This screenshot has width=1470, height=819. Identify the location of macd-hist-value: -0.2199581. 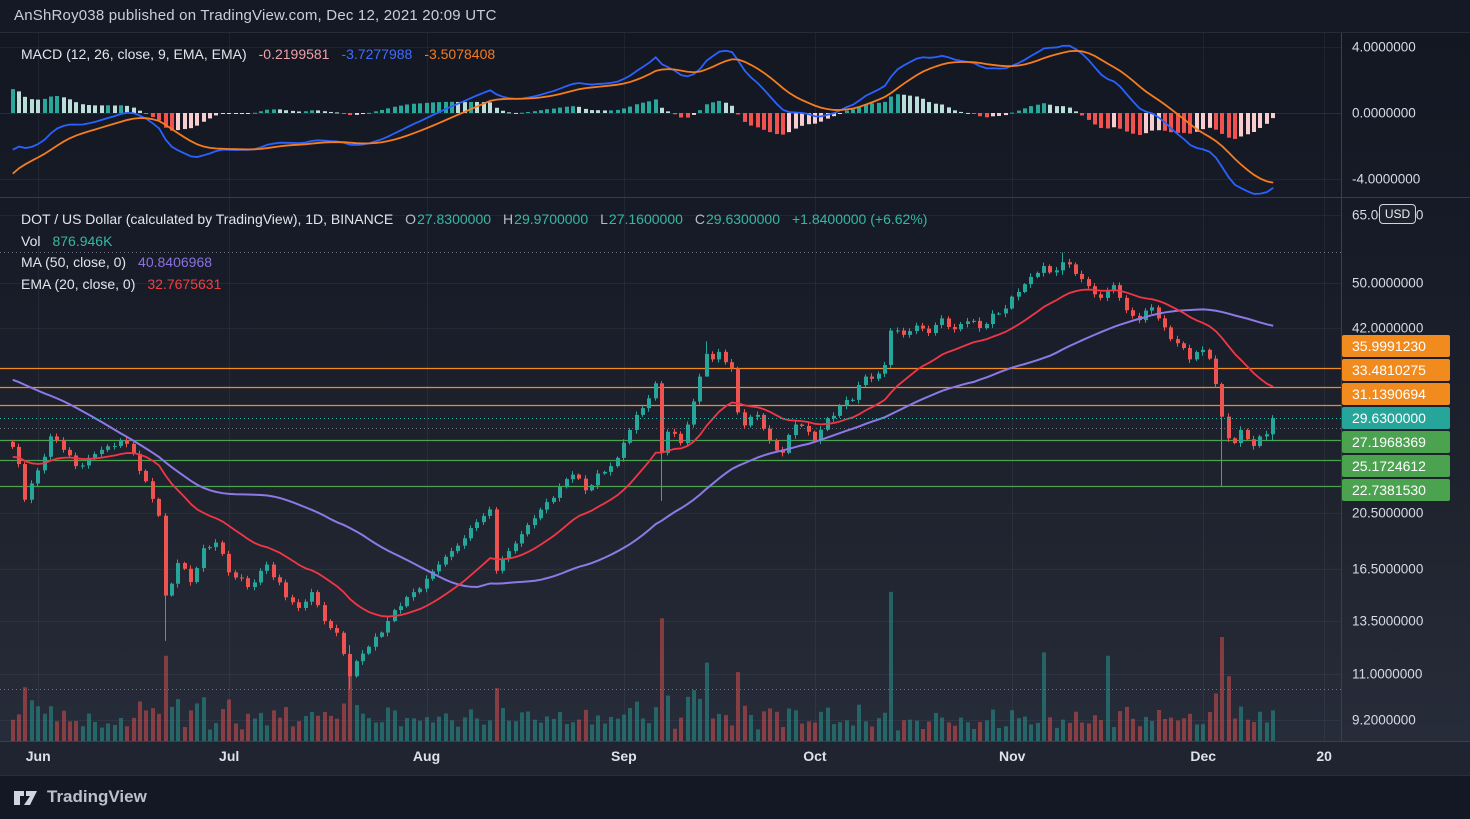
(294, 54).